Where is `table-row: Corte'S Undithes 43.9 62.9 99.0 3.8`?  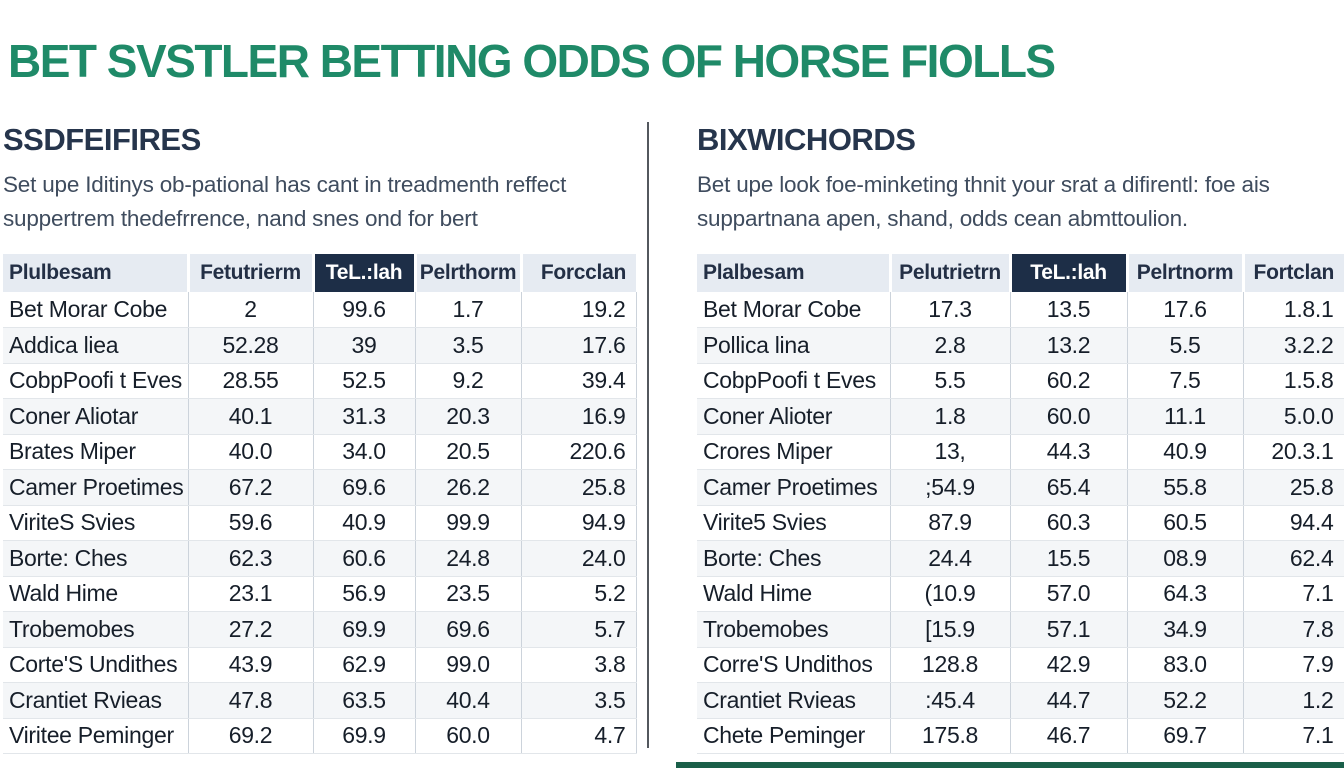 table-row: Corte'S Undithes 43.9 62.9 99.0 3.8 is located at coordinates (320, 665).